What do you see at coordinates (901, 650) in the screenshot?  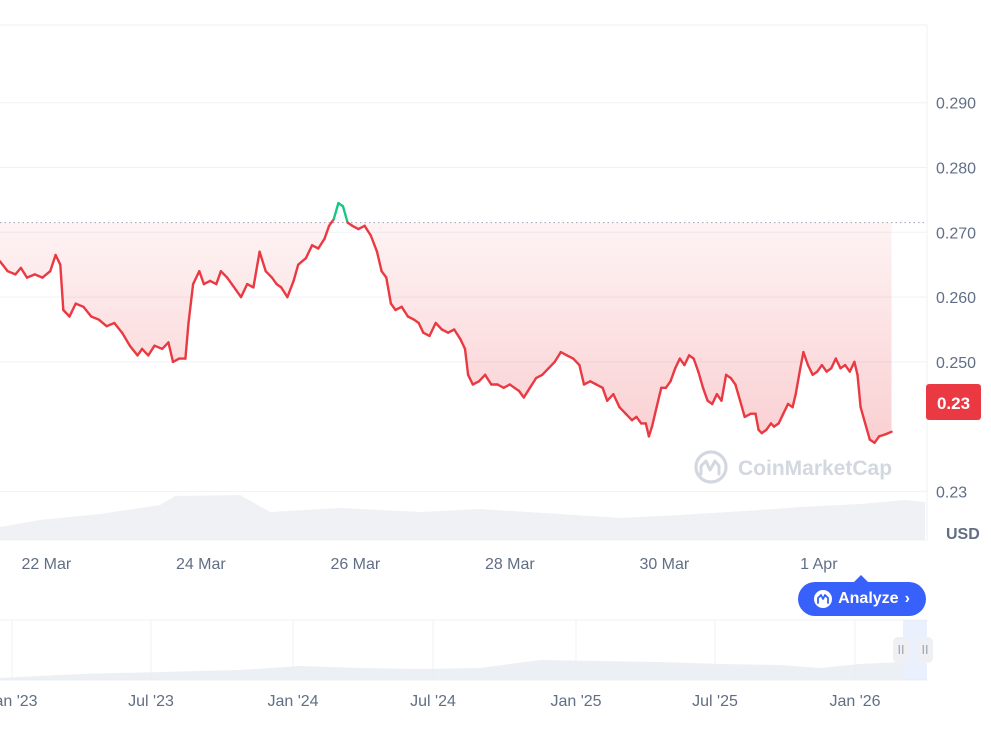 I see `navigator-left-handle: II` at bounding box center [901, 650].